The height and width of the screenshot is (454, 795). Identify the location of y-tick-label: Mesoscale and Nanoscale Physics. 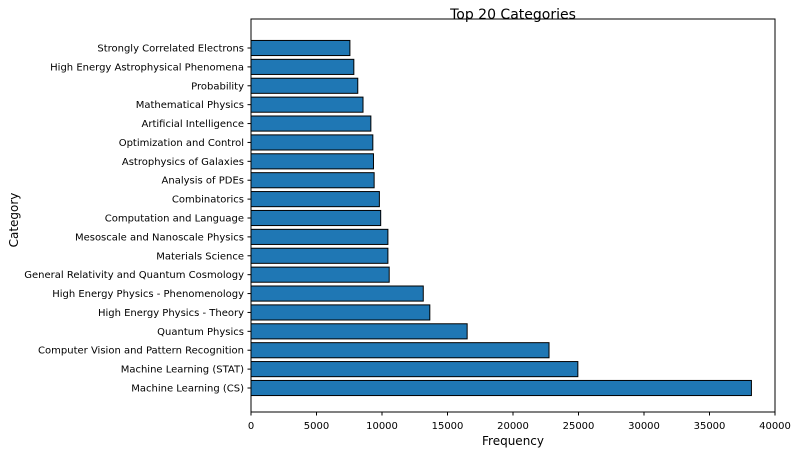
(159, 237).